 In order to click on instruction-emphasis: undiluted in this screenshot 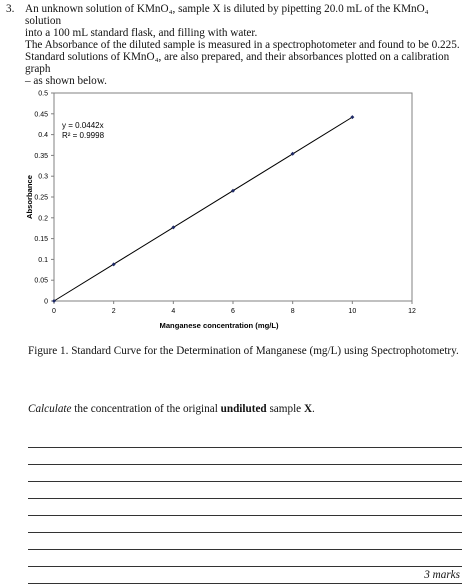, I will do `click(243, 409)`.